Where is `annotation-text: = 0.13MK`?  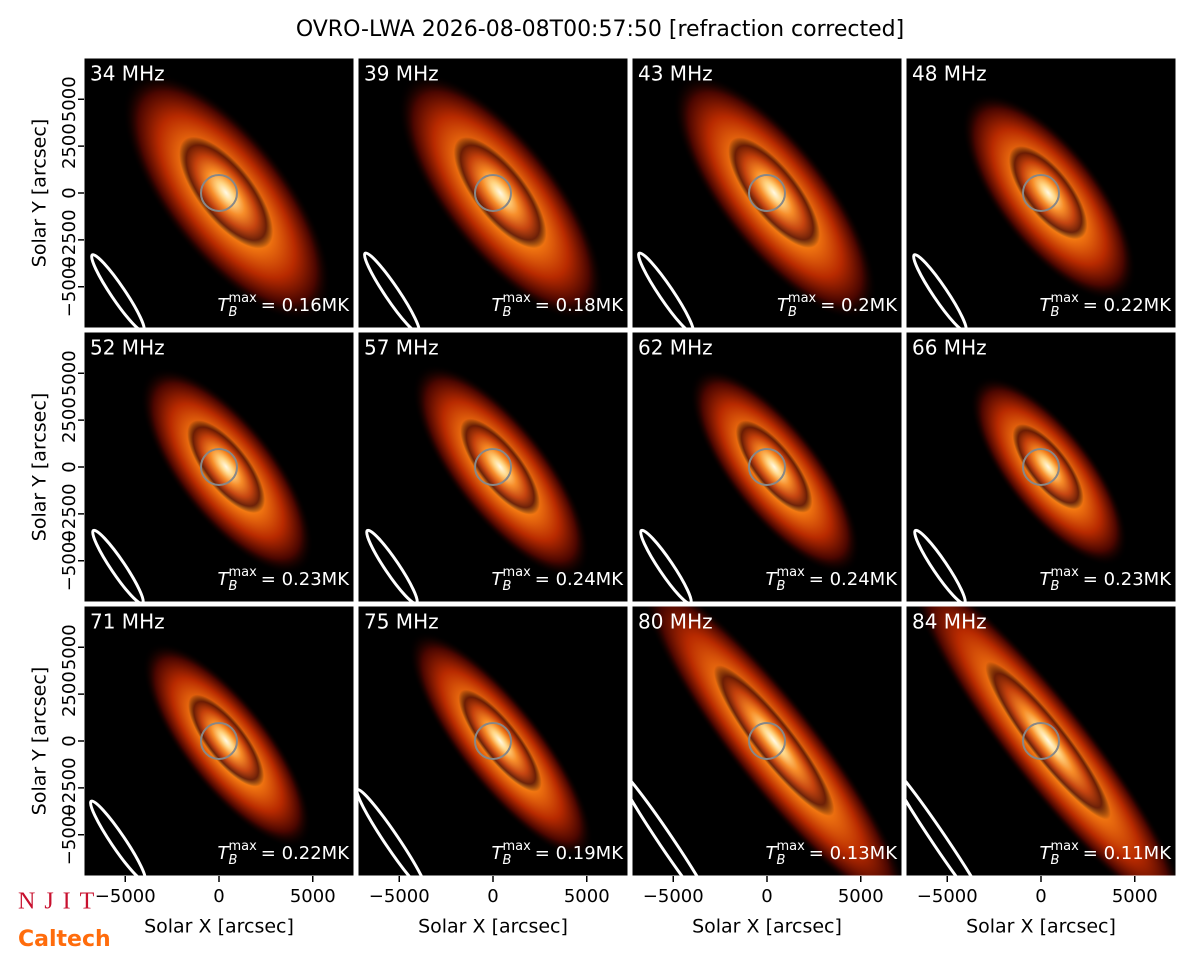
annotation-text: = 0.13MK is located at coordinates (853, 853).